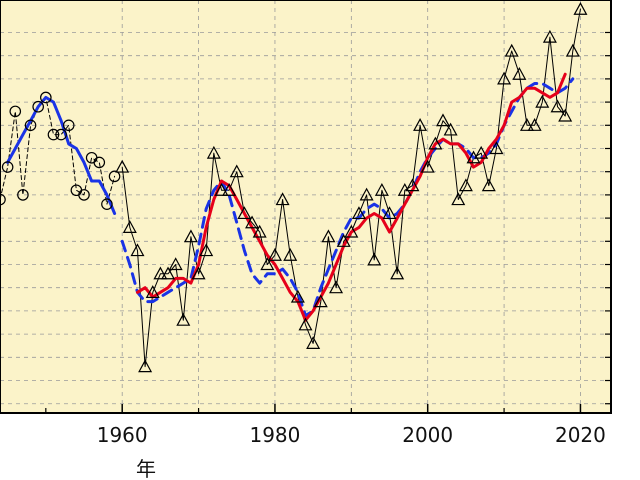  What do you see at coordinates (58, 150) in the screenshot?
I see `series-line-early-annual` at bounding box center [58, 150].